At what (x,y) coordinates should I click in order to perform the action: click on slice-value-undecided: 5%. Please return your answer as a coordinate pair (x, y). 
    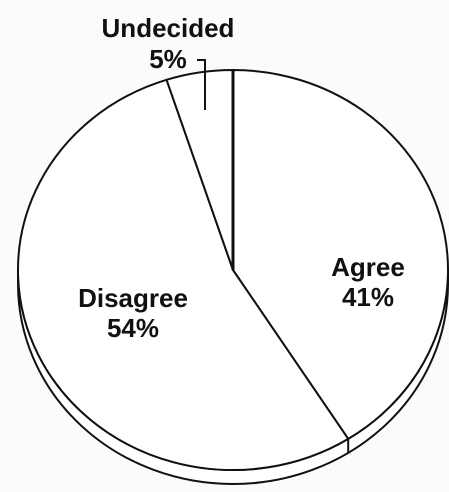
    Looking at the image, I should click on (168, 59).